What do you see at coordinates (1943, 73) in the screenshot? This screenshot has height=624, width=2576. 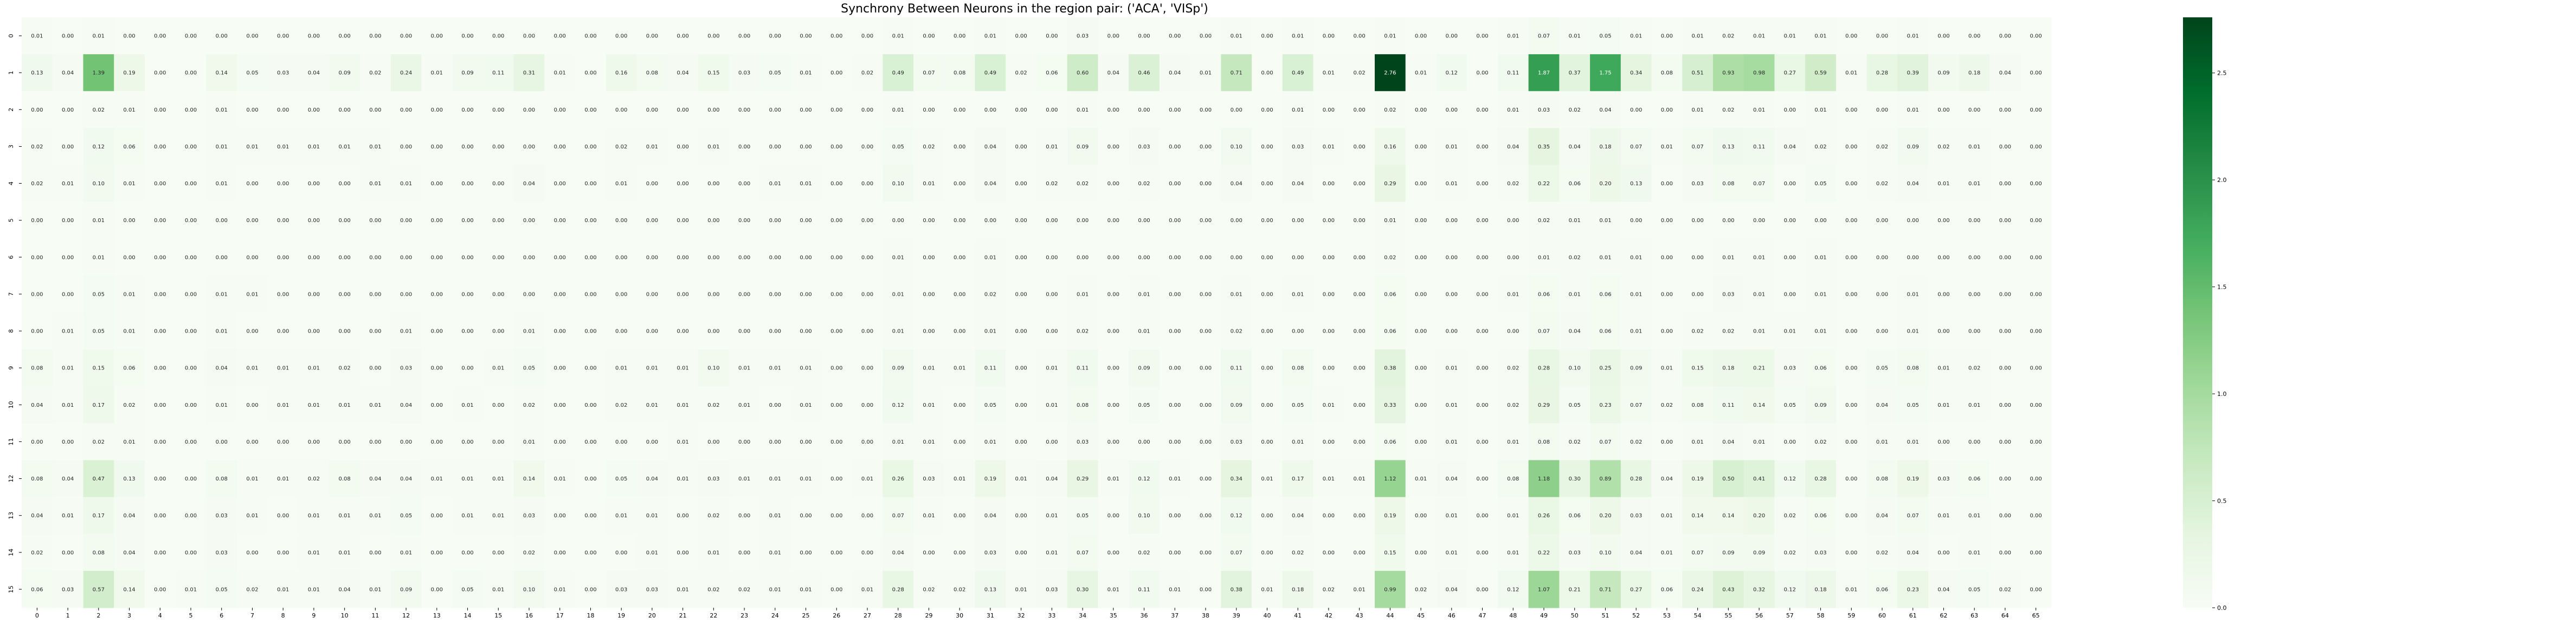 I see `cell-value-label: 0.09` at bounding box center [1943, 73].